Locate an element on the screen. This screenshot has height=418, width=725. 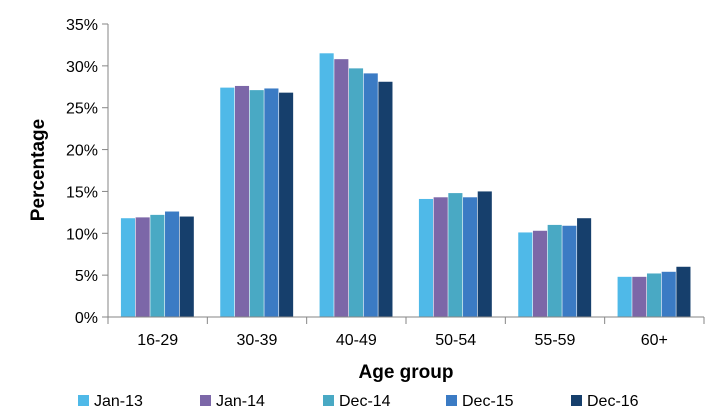
legend-label: Jan-14 is located at coordinates (240, 401).